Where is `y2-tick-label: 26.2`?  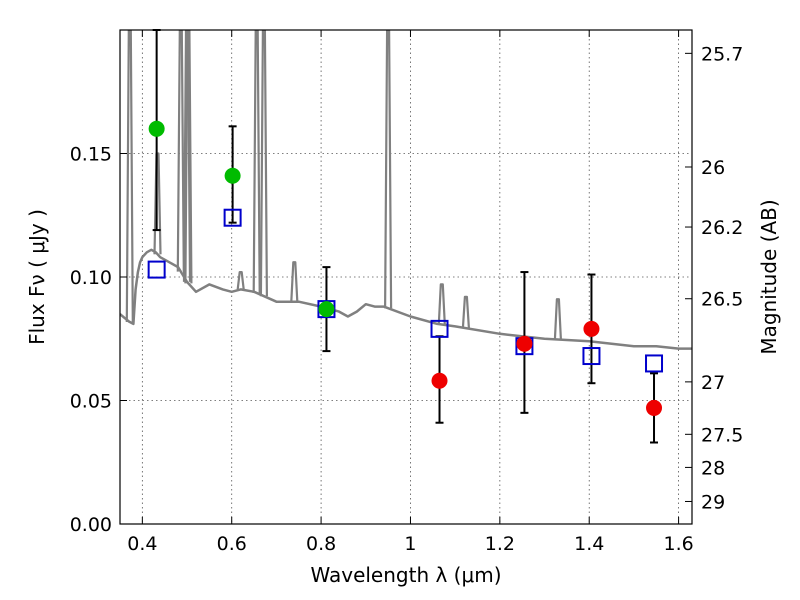 y2-tick-label: 26.2 is located at coordinates (722, 228).